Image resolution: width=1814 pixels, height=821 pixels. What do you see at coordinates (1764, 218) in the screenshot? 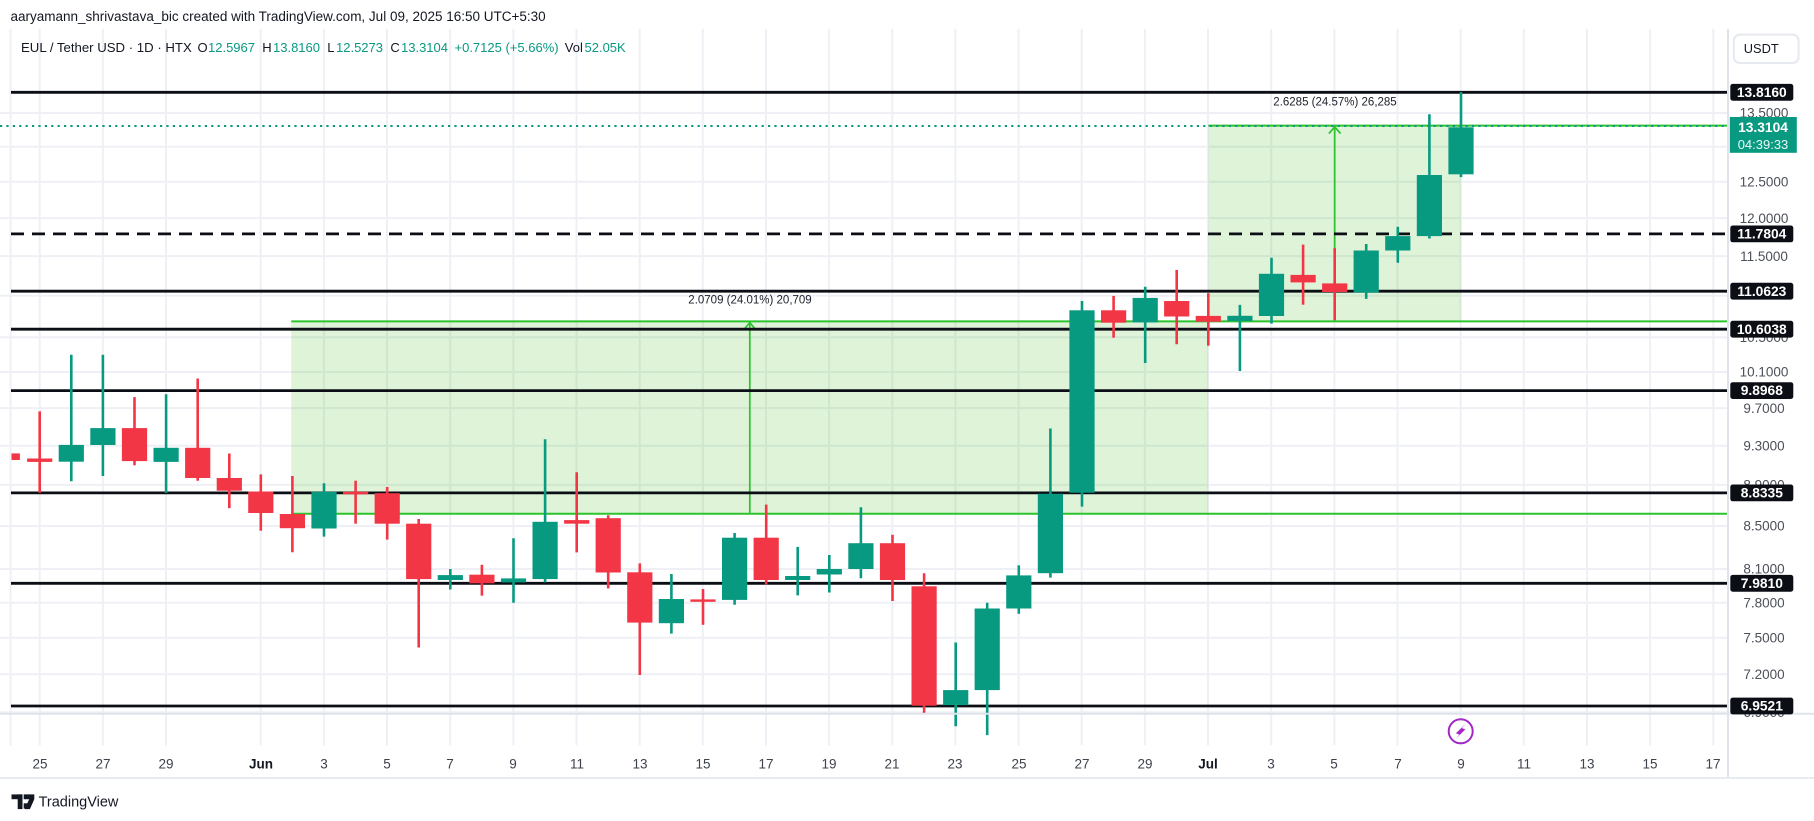
I see `svg-text: 12.0000` at bounding box center [1764, 218].